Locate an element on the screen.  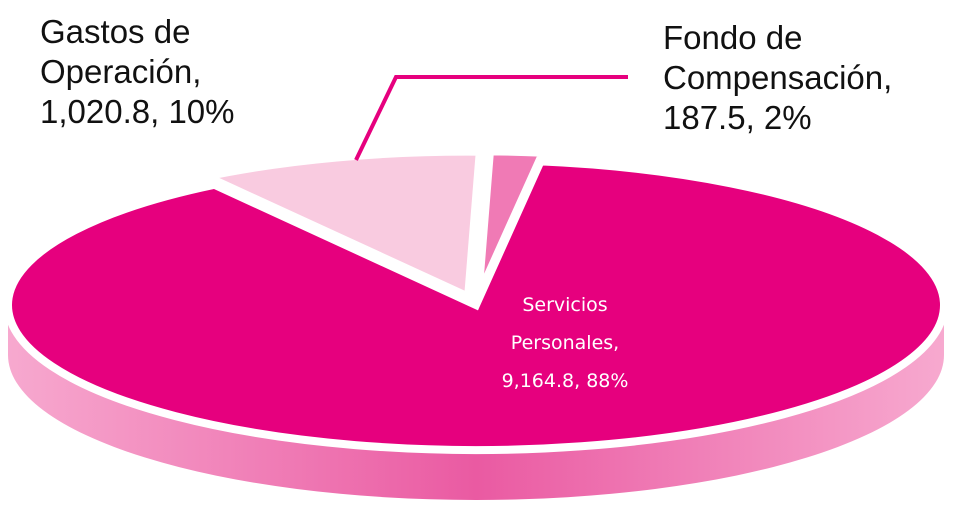
slice-label: Servicios Personales, 9,164.8, 88% is located at coordinates (565, 343).